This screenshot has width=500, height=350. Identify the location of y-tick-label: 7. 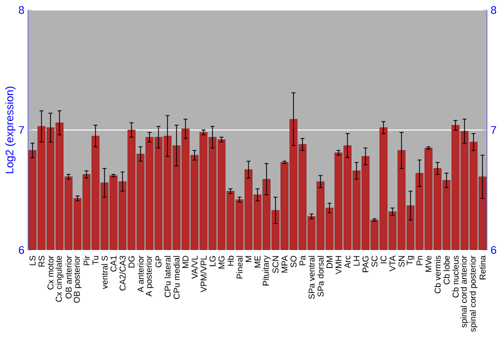
(21, 130).